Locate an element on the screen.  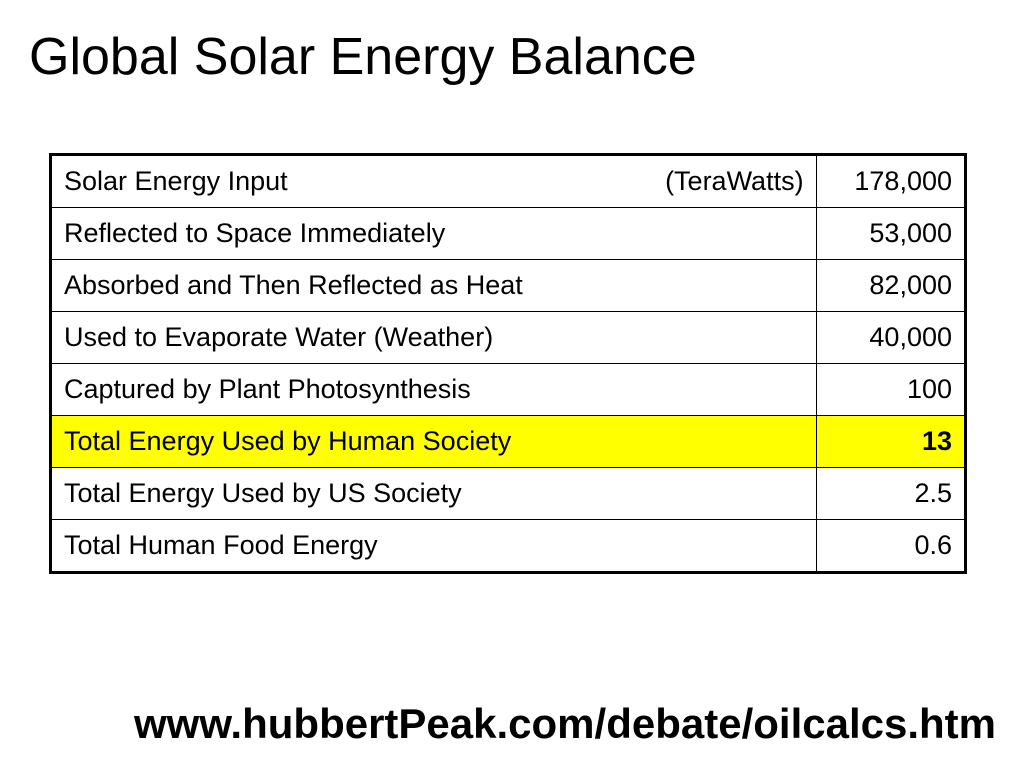
table-row: Total Energy Used by US Society 2.5 is located at coordinates (508, 493).